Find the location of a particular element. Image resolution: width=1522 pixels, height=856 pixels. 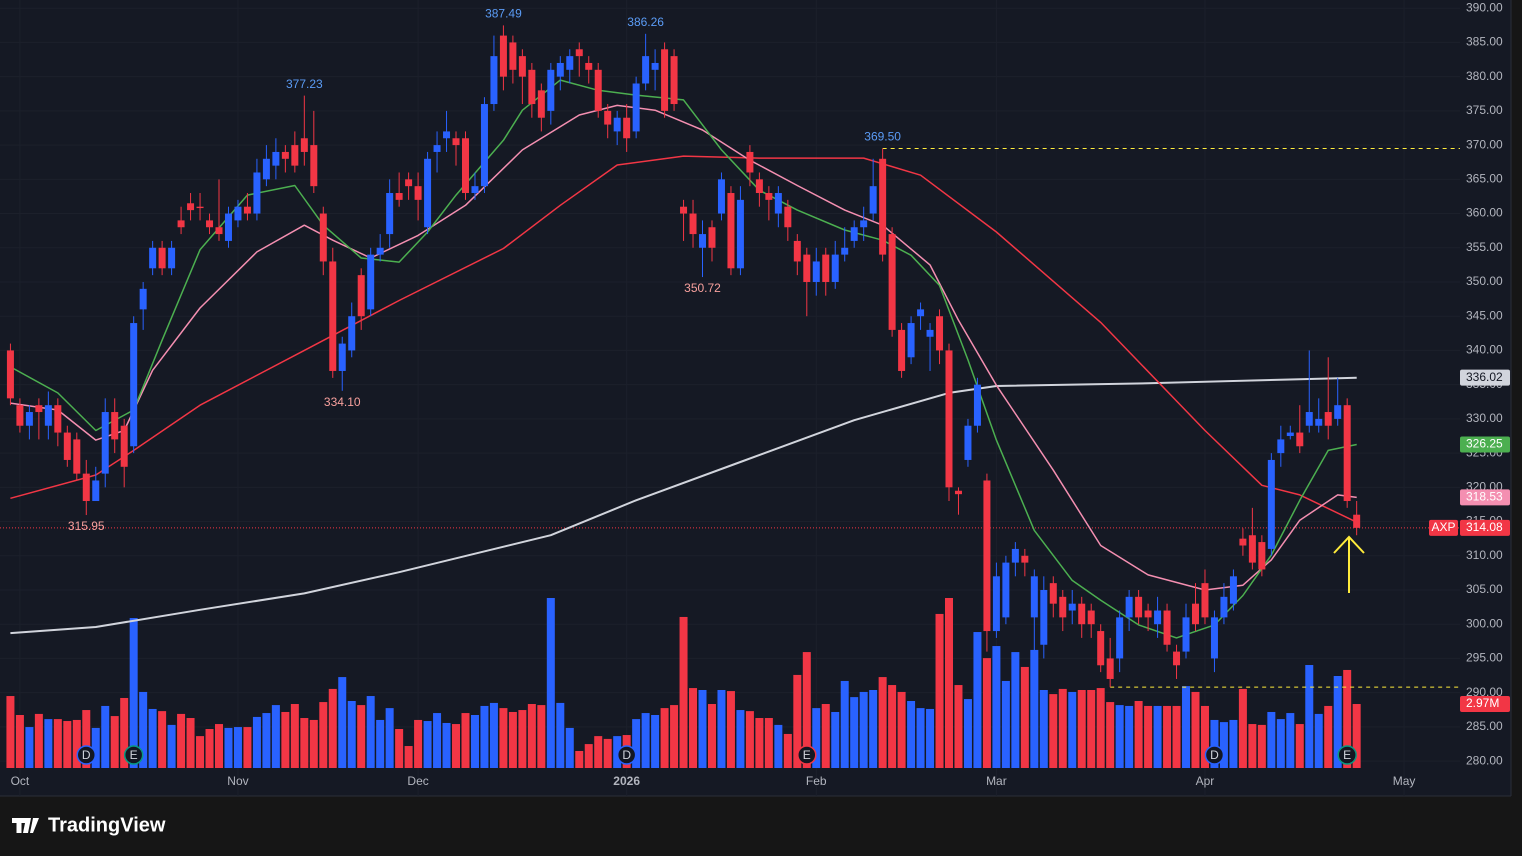

y-tick-label: 280.00 is located at coordinates (1484, 760).